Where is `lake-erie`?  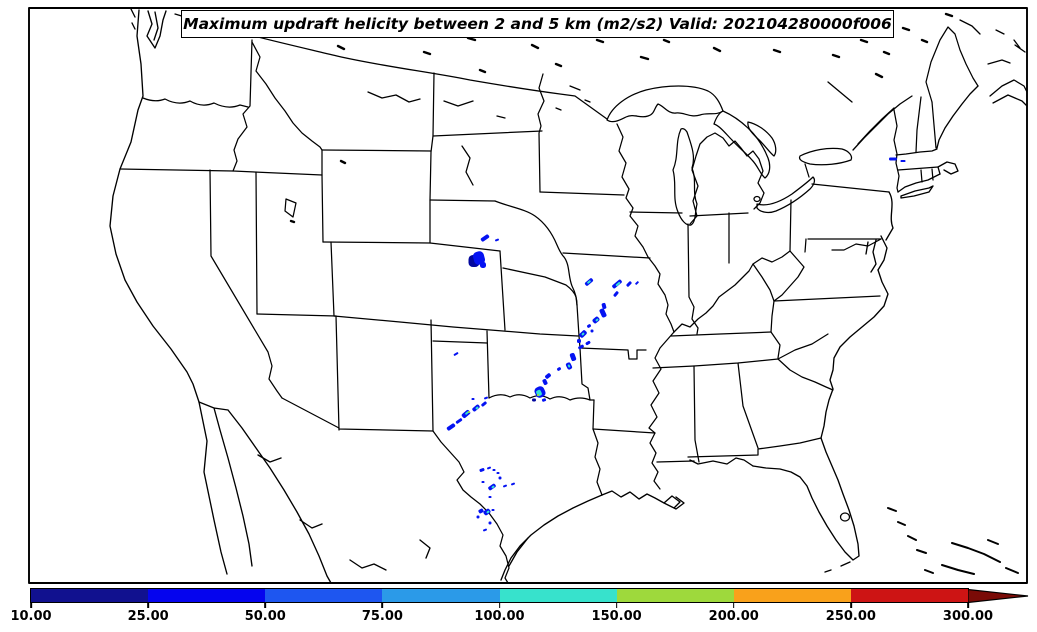 lake-erie is located at coordinates (786, 195).